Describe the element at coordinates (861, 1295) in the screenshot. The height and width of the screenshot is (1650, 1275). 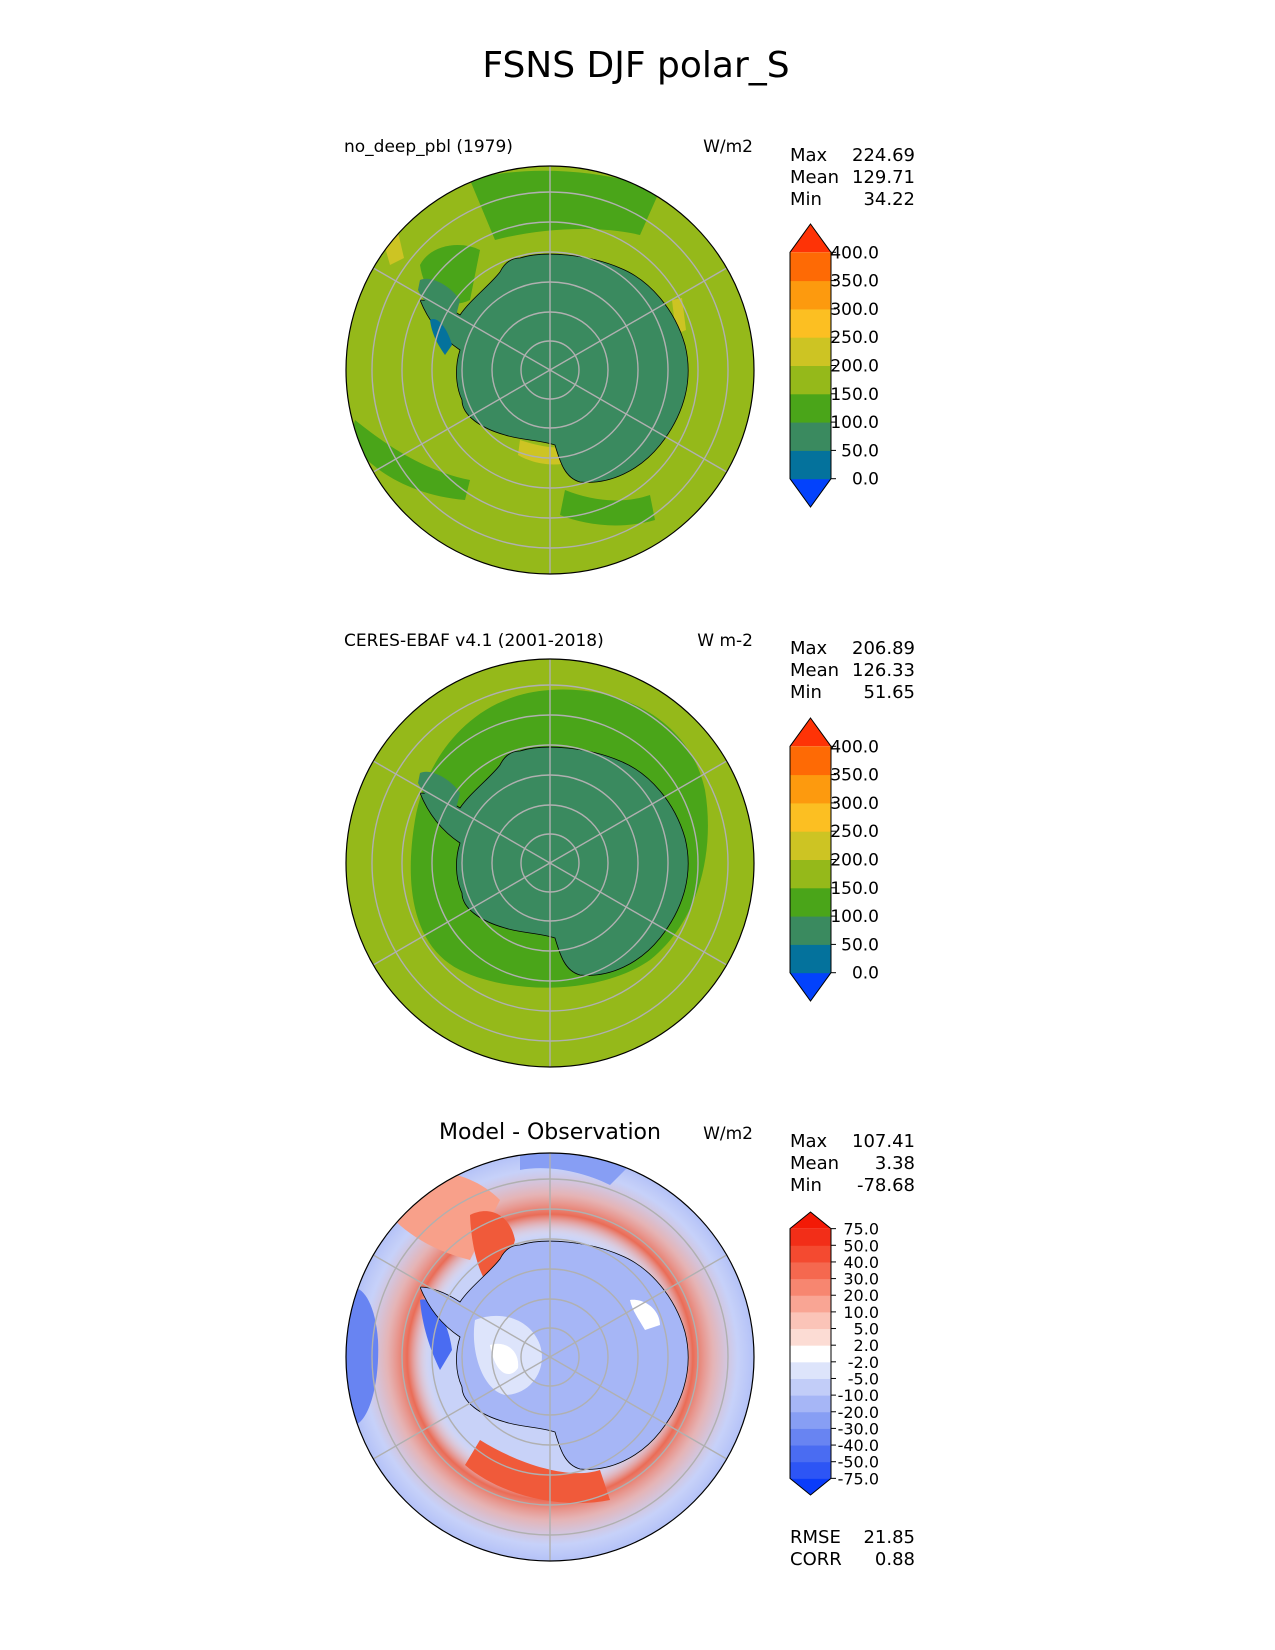
I see `colorbar-tick-label: 20.0` at that location.